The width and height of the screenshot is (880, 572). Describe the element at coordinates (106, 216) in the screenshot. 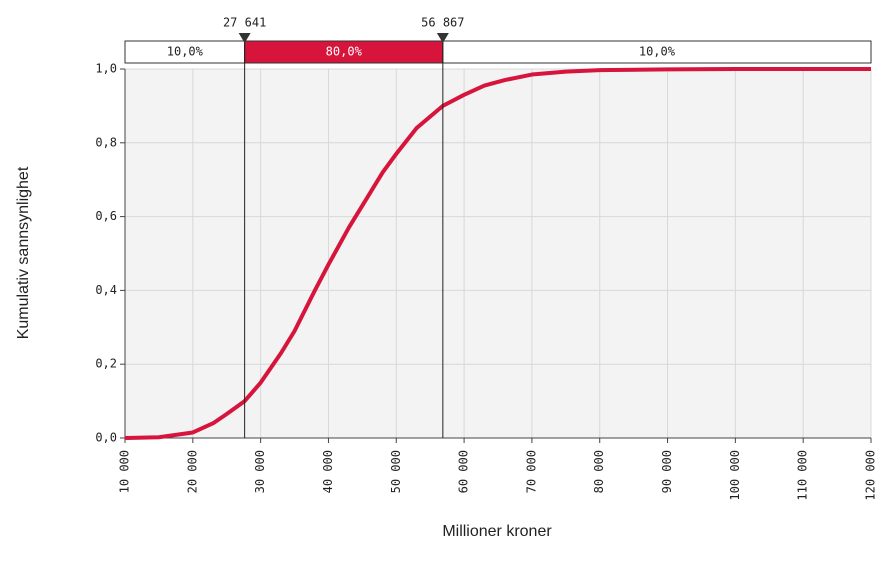

I see `y-tick-label: 0,6` at that location.